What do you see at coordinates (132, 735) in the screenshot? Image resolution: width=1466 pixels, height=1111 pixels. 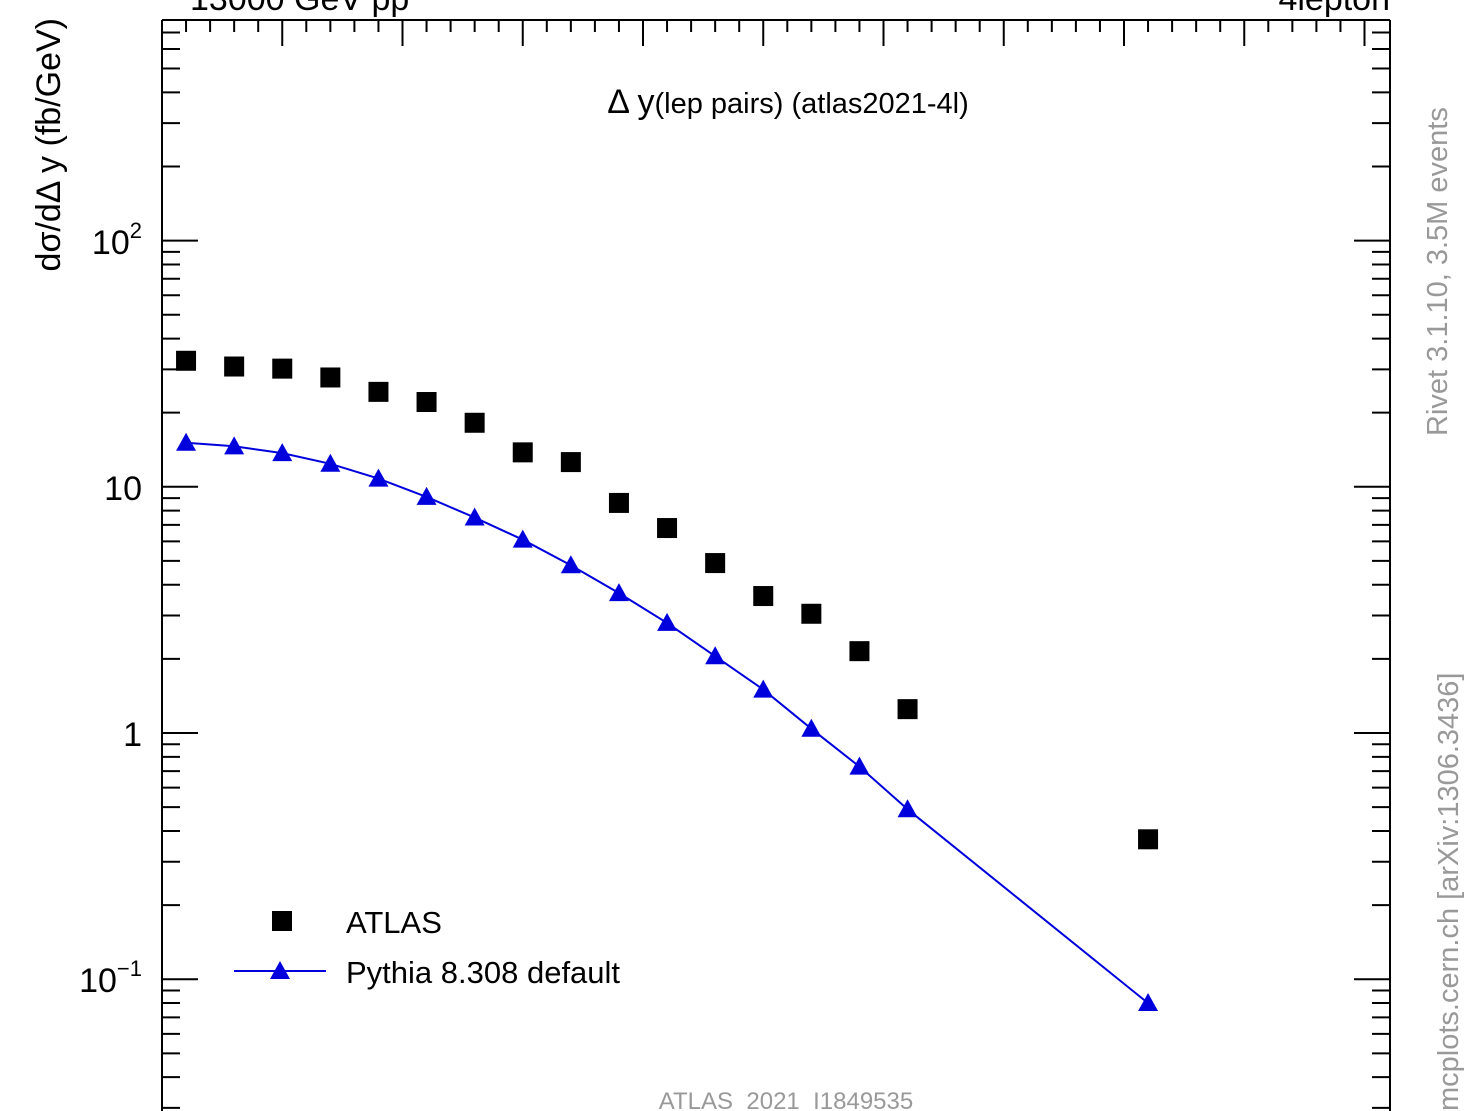 I see `y-tick-label-1: 1` at bounding box center [132, 735].